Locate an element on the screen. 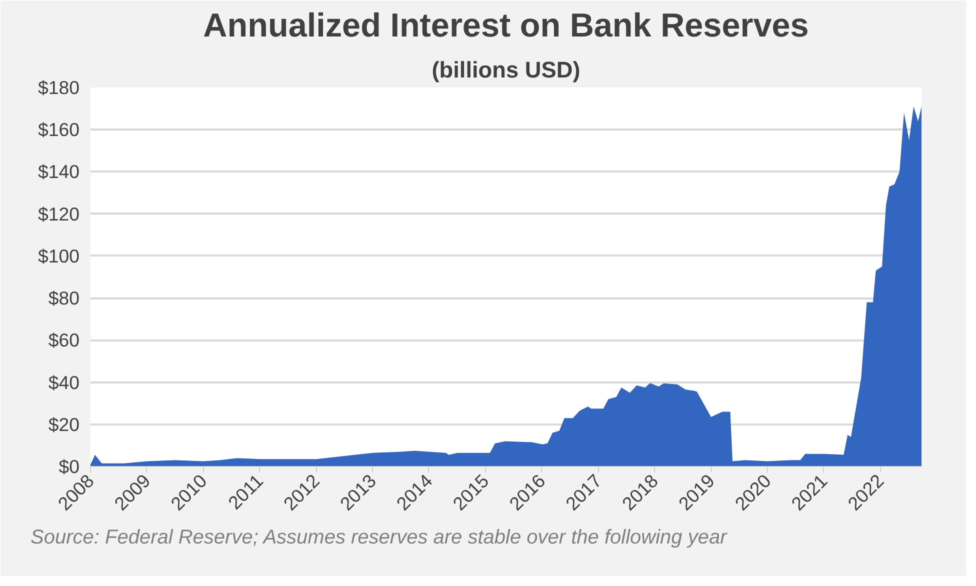 Image resolution: width=976 pixels, height=586 pixels. y-tick-label: $40 is located at coordinates (64, 382).